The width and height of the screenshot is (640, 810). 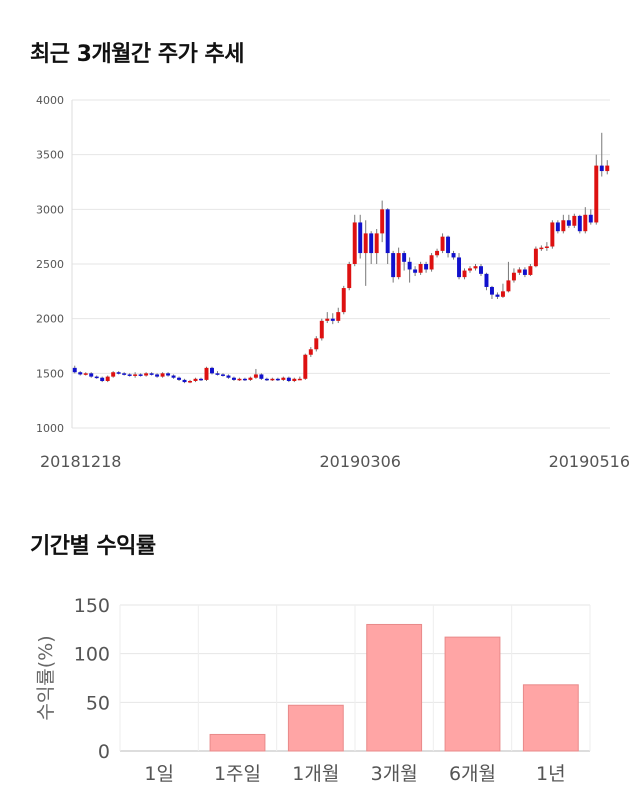 I want to click on returns-chart-bars, so click(x=394, y=687).